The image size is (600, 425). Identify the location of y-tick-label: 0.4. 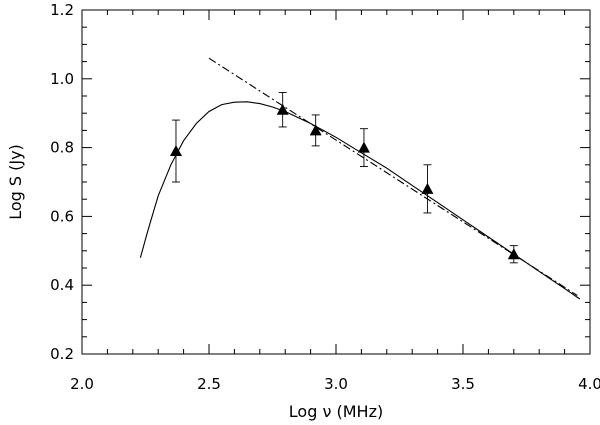
(62, 285).